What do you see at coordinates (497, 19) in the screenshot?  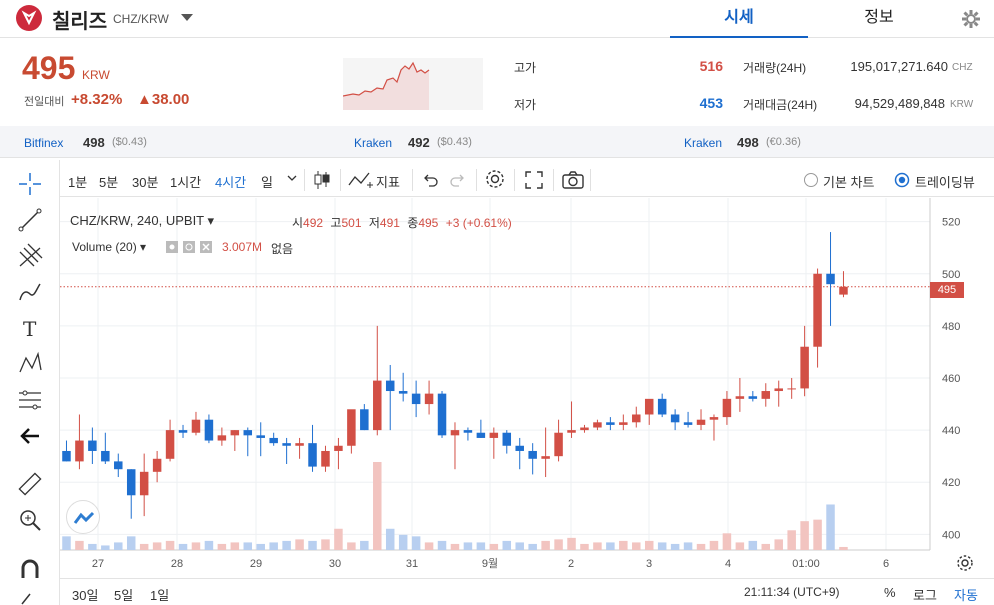 I see `app-header: 칠리즈 CHZ/KRW 시세 정보` at bounding box center [497, 19].